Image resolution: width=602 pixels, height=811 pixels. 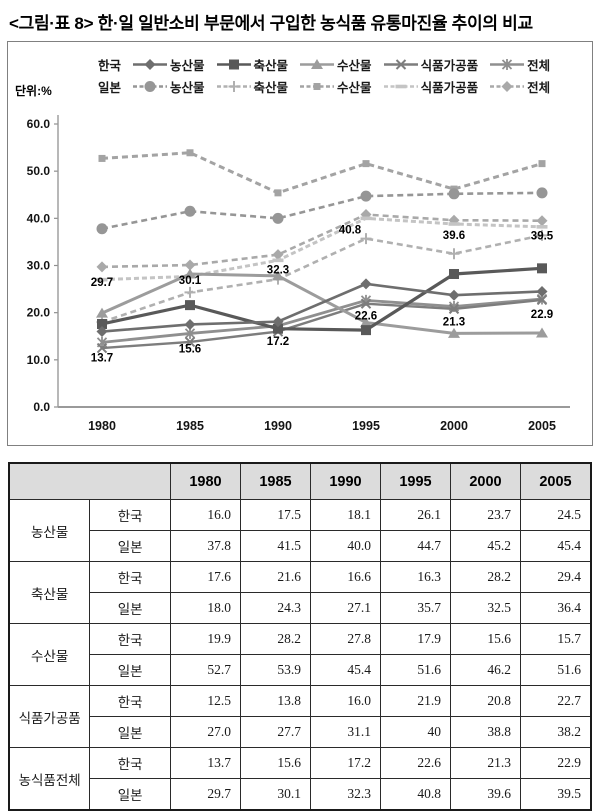 I want to click on value-cell: 39.6, so click(x=485, y=794).